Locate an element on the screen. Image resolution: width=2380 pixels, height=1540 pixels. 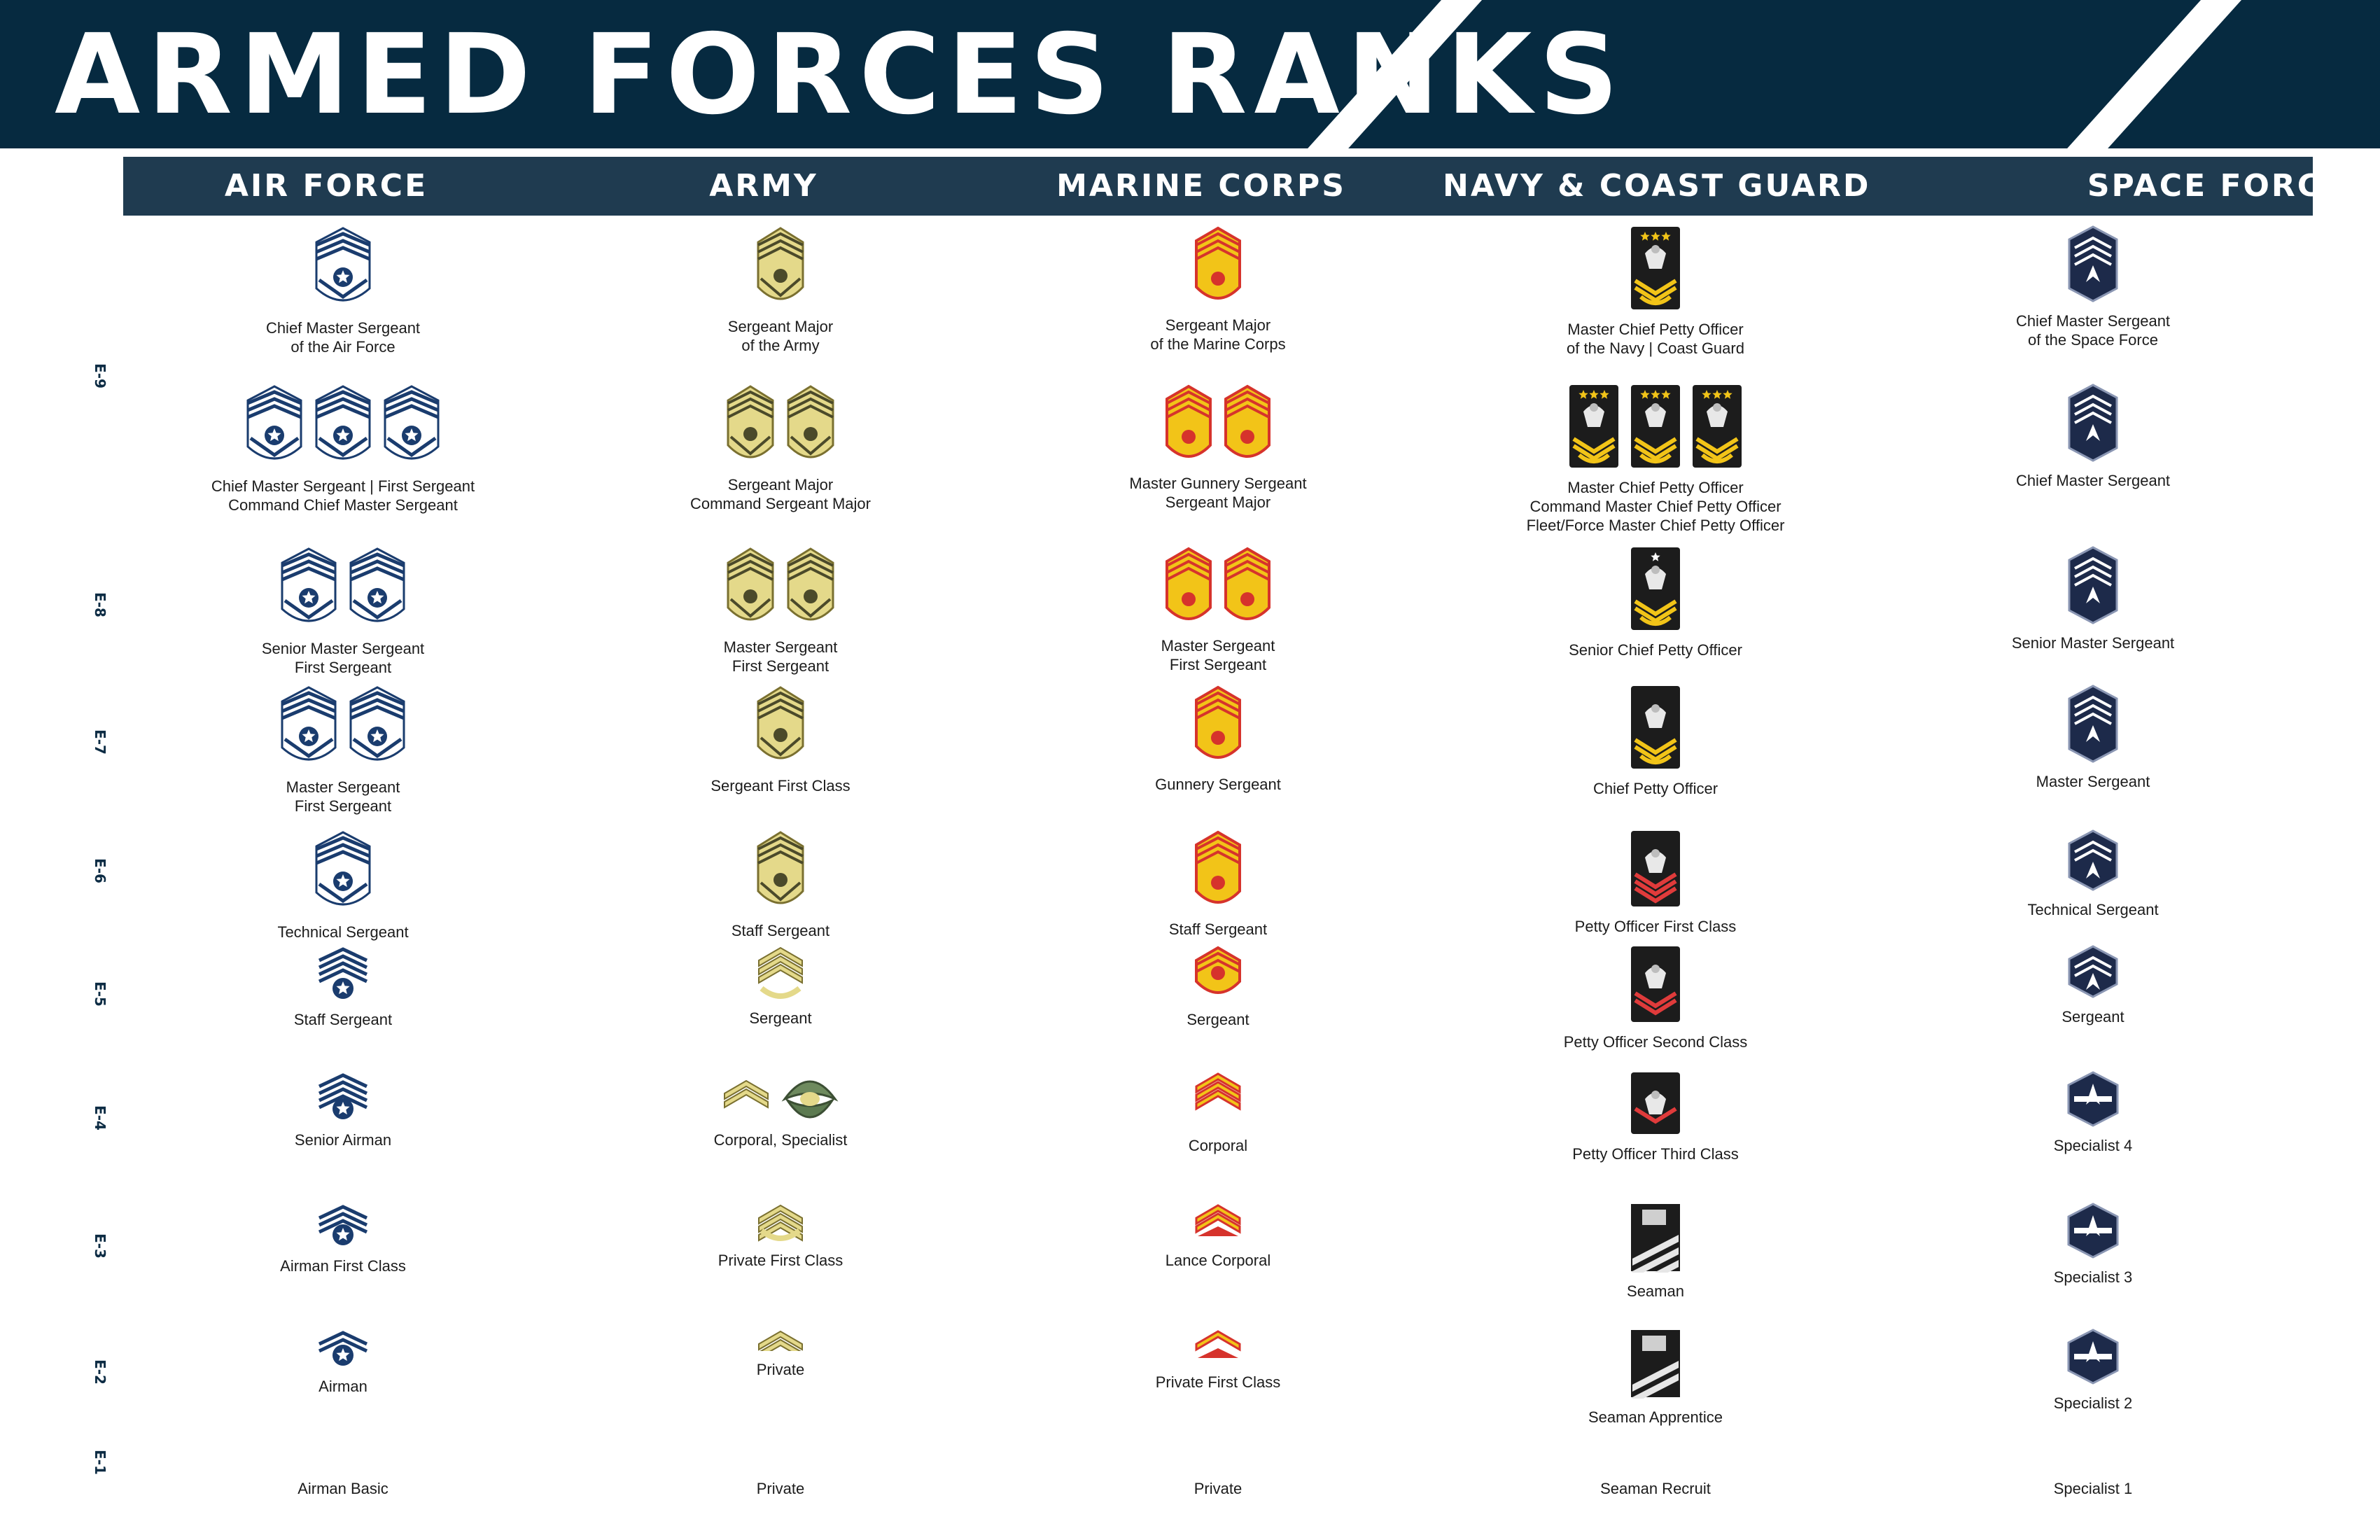
rank-label-line: of the Army is located at coordinates (780, 345).